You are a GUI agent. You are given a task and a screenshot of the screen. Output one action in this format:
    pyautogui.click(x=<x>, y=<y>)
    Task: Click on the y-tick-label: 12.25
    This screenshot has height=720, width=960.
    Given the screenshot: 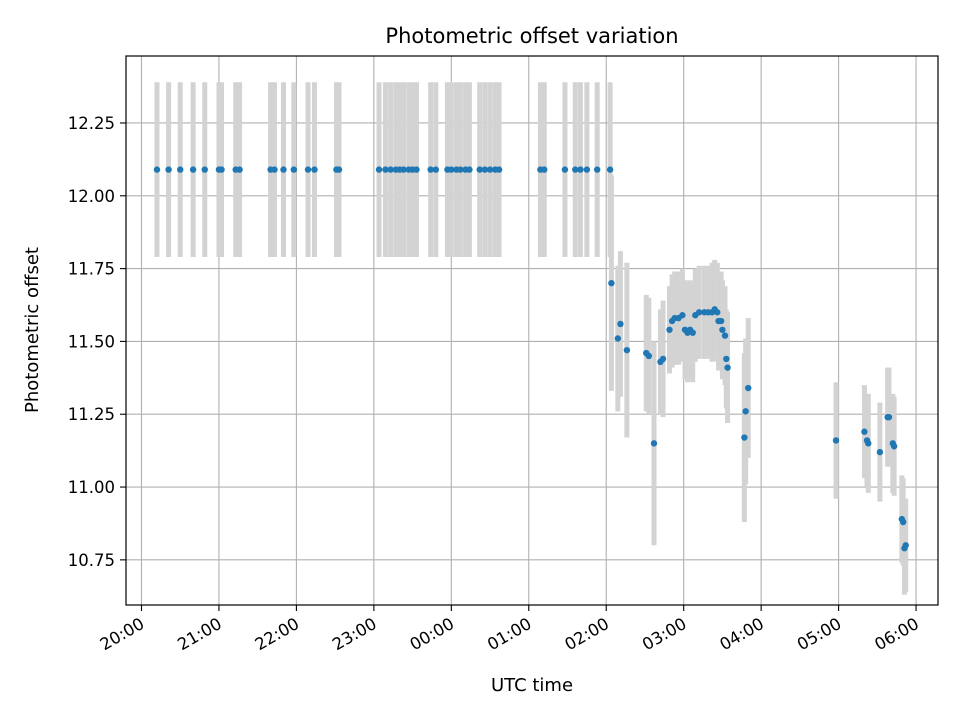 What is the action you would take?
    pyautogui.click(x=91, y=123)
    